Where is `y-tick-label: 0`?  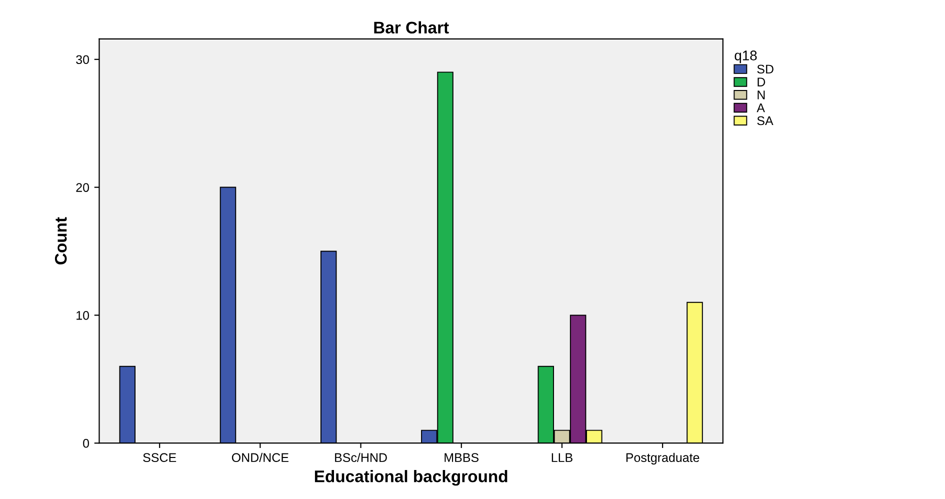
y-tick-label: 0 is located at coordinates (86, 443).